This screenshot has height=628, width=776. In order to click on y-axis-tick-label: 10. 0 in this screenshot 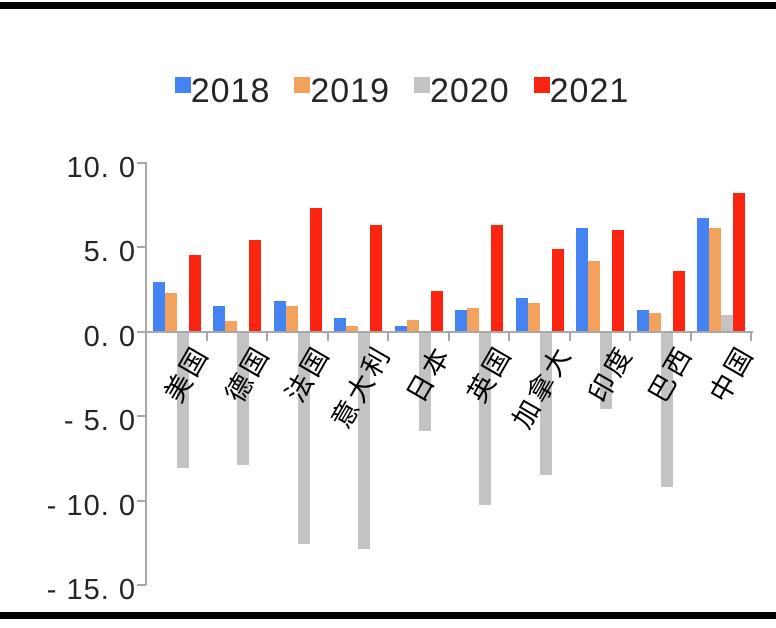, I will do `click(101, 167)`.